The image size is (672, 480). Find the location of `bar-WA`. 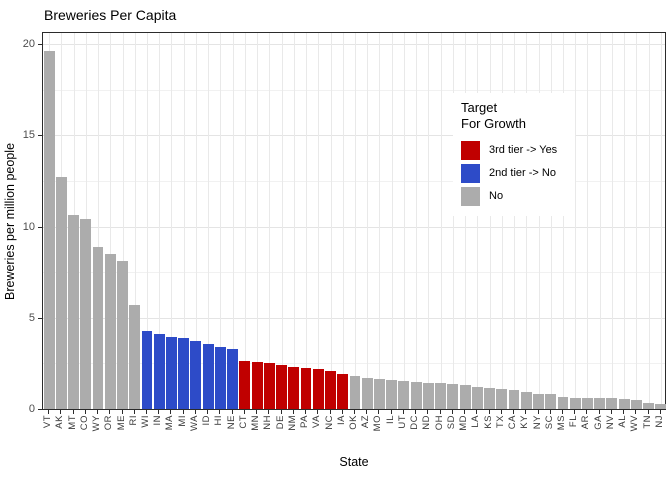

bar-WA is located at coordinates (196, 374).